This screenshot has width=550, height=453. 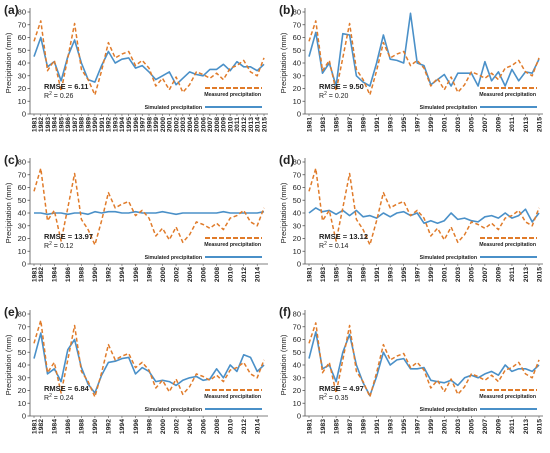 What do you see at coordinates (48, 124) in the screenshot?
I see `x-tick-label: 1983` at bounding box center [48, 124].